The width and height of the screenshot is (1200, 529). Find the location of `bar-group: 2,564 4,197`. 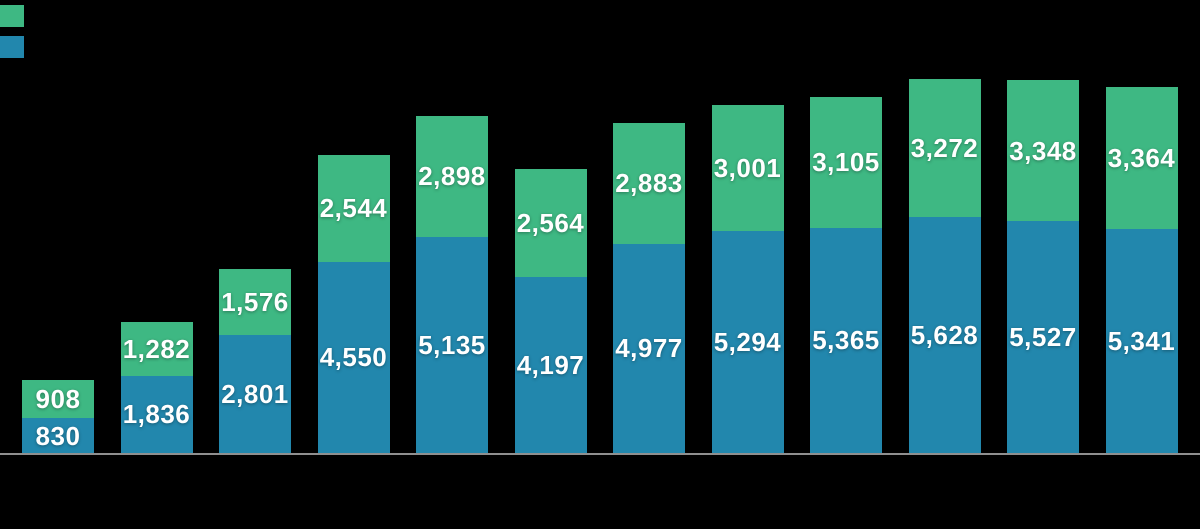

bar-group: 2,564 4,197 is located at coordinates (550, 311).